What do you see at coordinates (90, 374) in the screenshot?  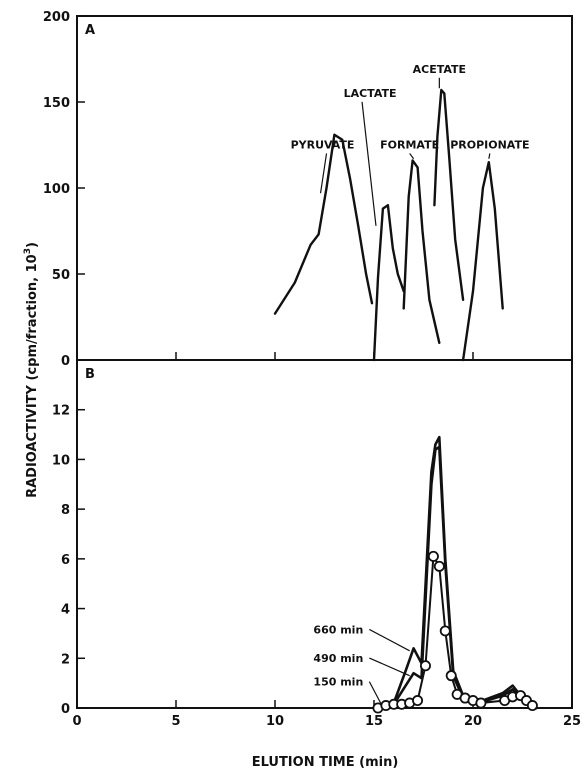 I see `panel-label: B` at bounding box center [90, 374].